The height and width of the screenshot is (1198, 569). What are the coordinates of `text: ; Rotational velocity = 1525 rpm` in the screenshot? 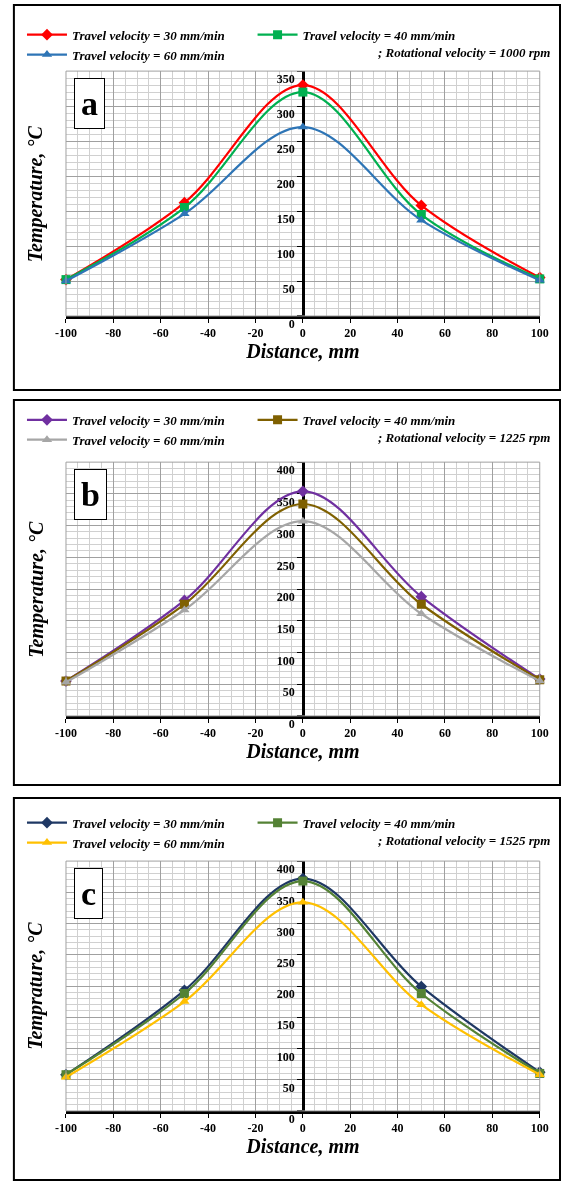 It's located at (464, 840).